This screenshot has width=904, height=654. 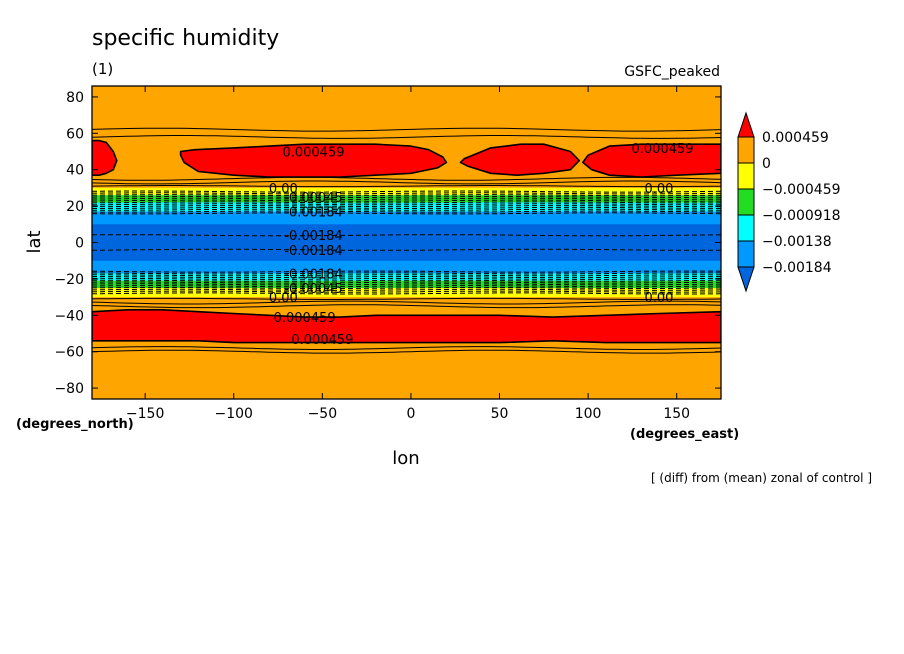 I want to click on contour-label-6: -0.00184, so click(x=313, y=236).